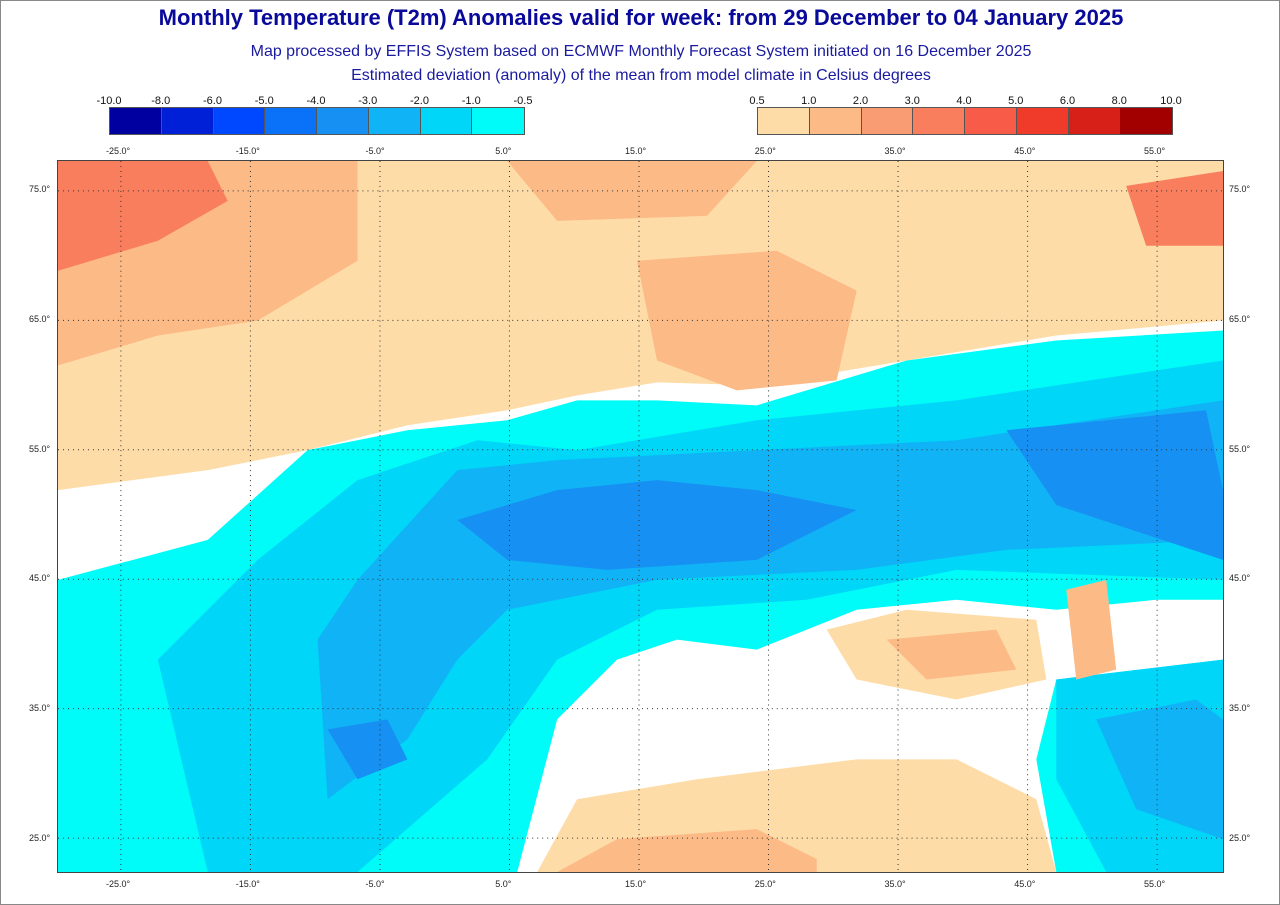 The width and height of the screenshot is (1280, 905). Describe the element at coordinates (109, 101) in the screenshot. I see `legend-label: -10.0` at that location.